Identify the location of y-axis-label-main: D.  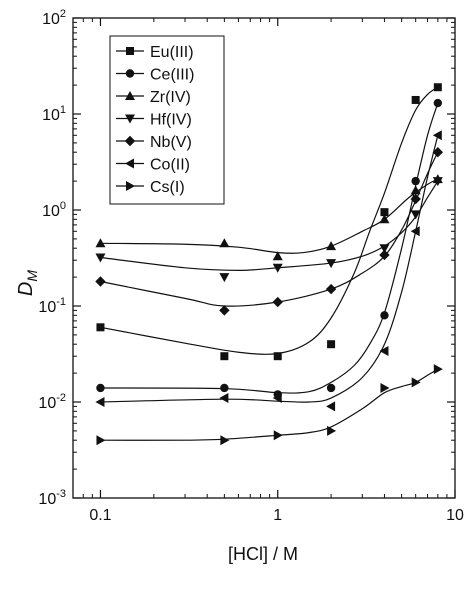
(26, 289).